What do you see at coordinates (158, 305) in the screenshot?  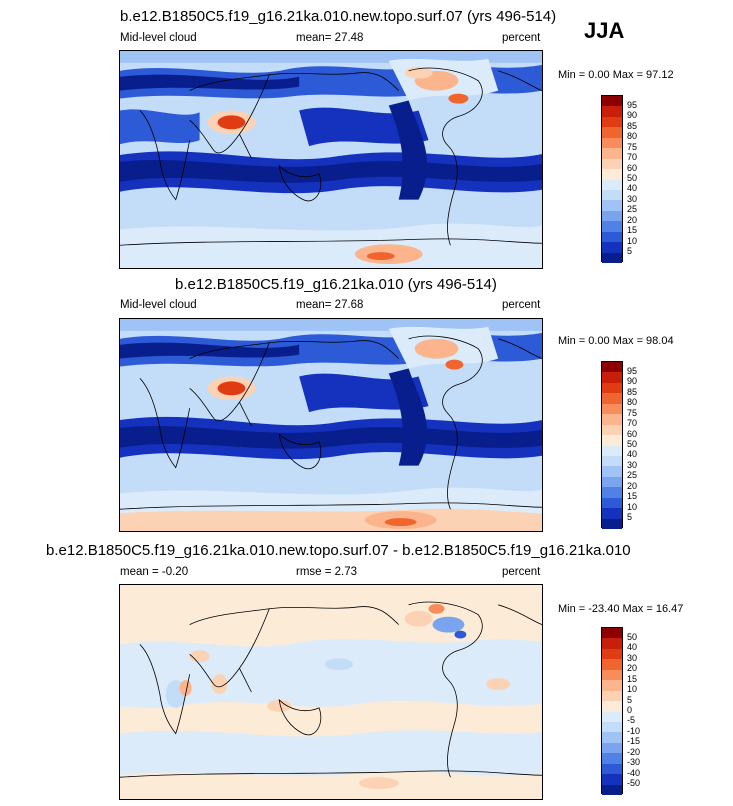 I see `panel2-variable-label: Mid-level cloud` at bounding box center [158, 305].